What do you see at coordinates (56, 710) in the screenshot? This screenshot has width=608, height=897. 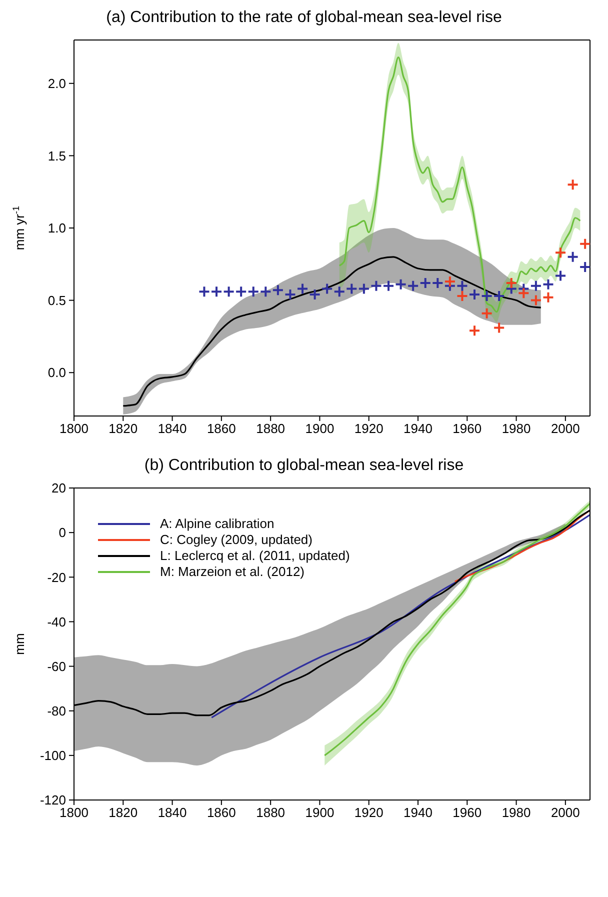 I see `y-tick-label: -80` at bounding box center [56, 710].